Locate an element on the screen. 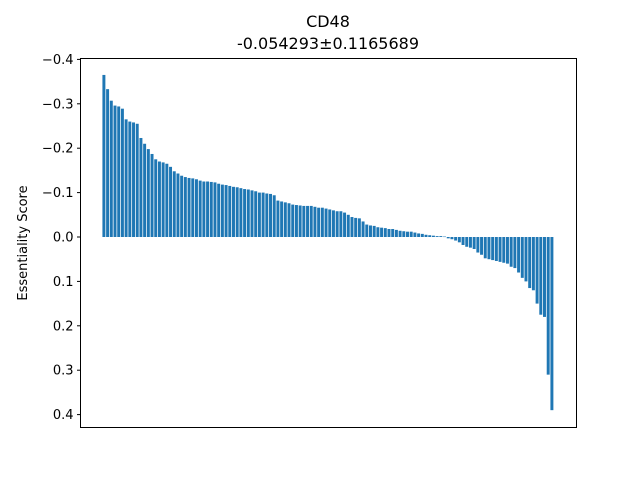 This screenshot has width=640, height=480. y-tick-label: 0.2 is located at coordinates (63, 326).